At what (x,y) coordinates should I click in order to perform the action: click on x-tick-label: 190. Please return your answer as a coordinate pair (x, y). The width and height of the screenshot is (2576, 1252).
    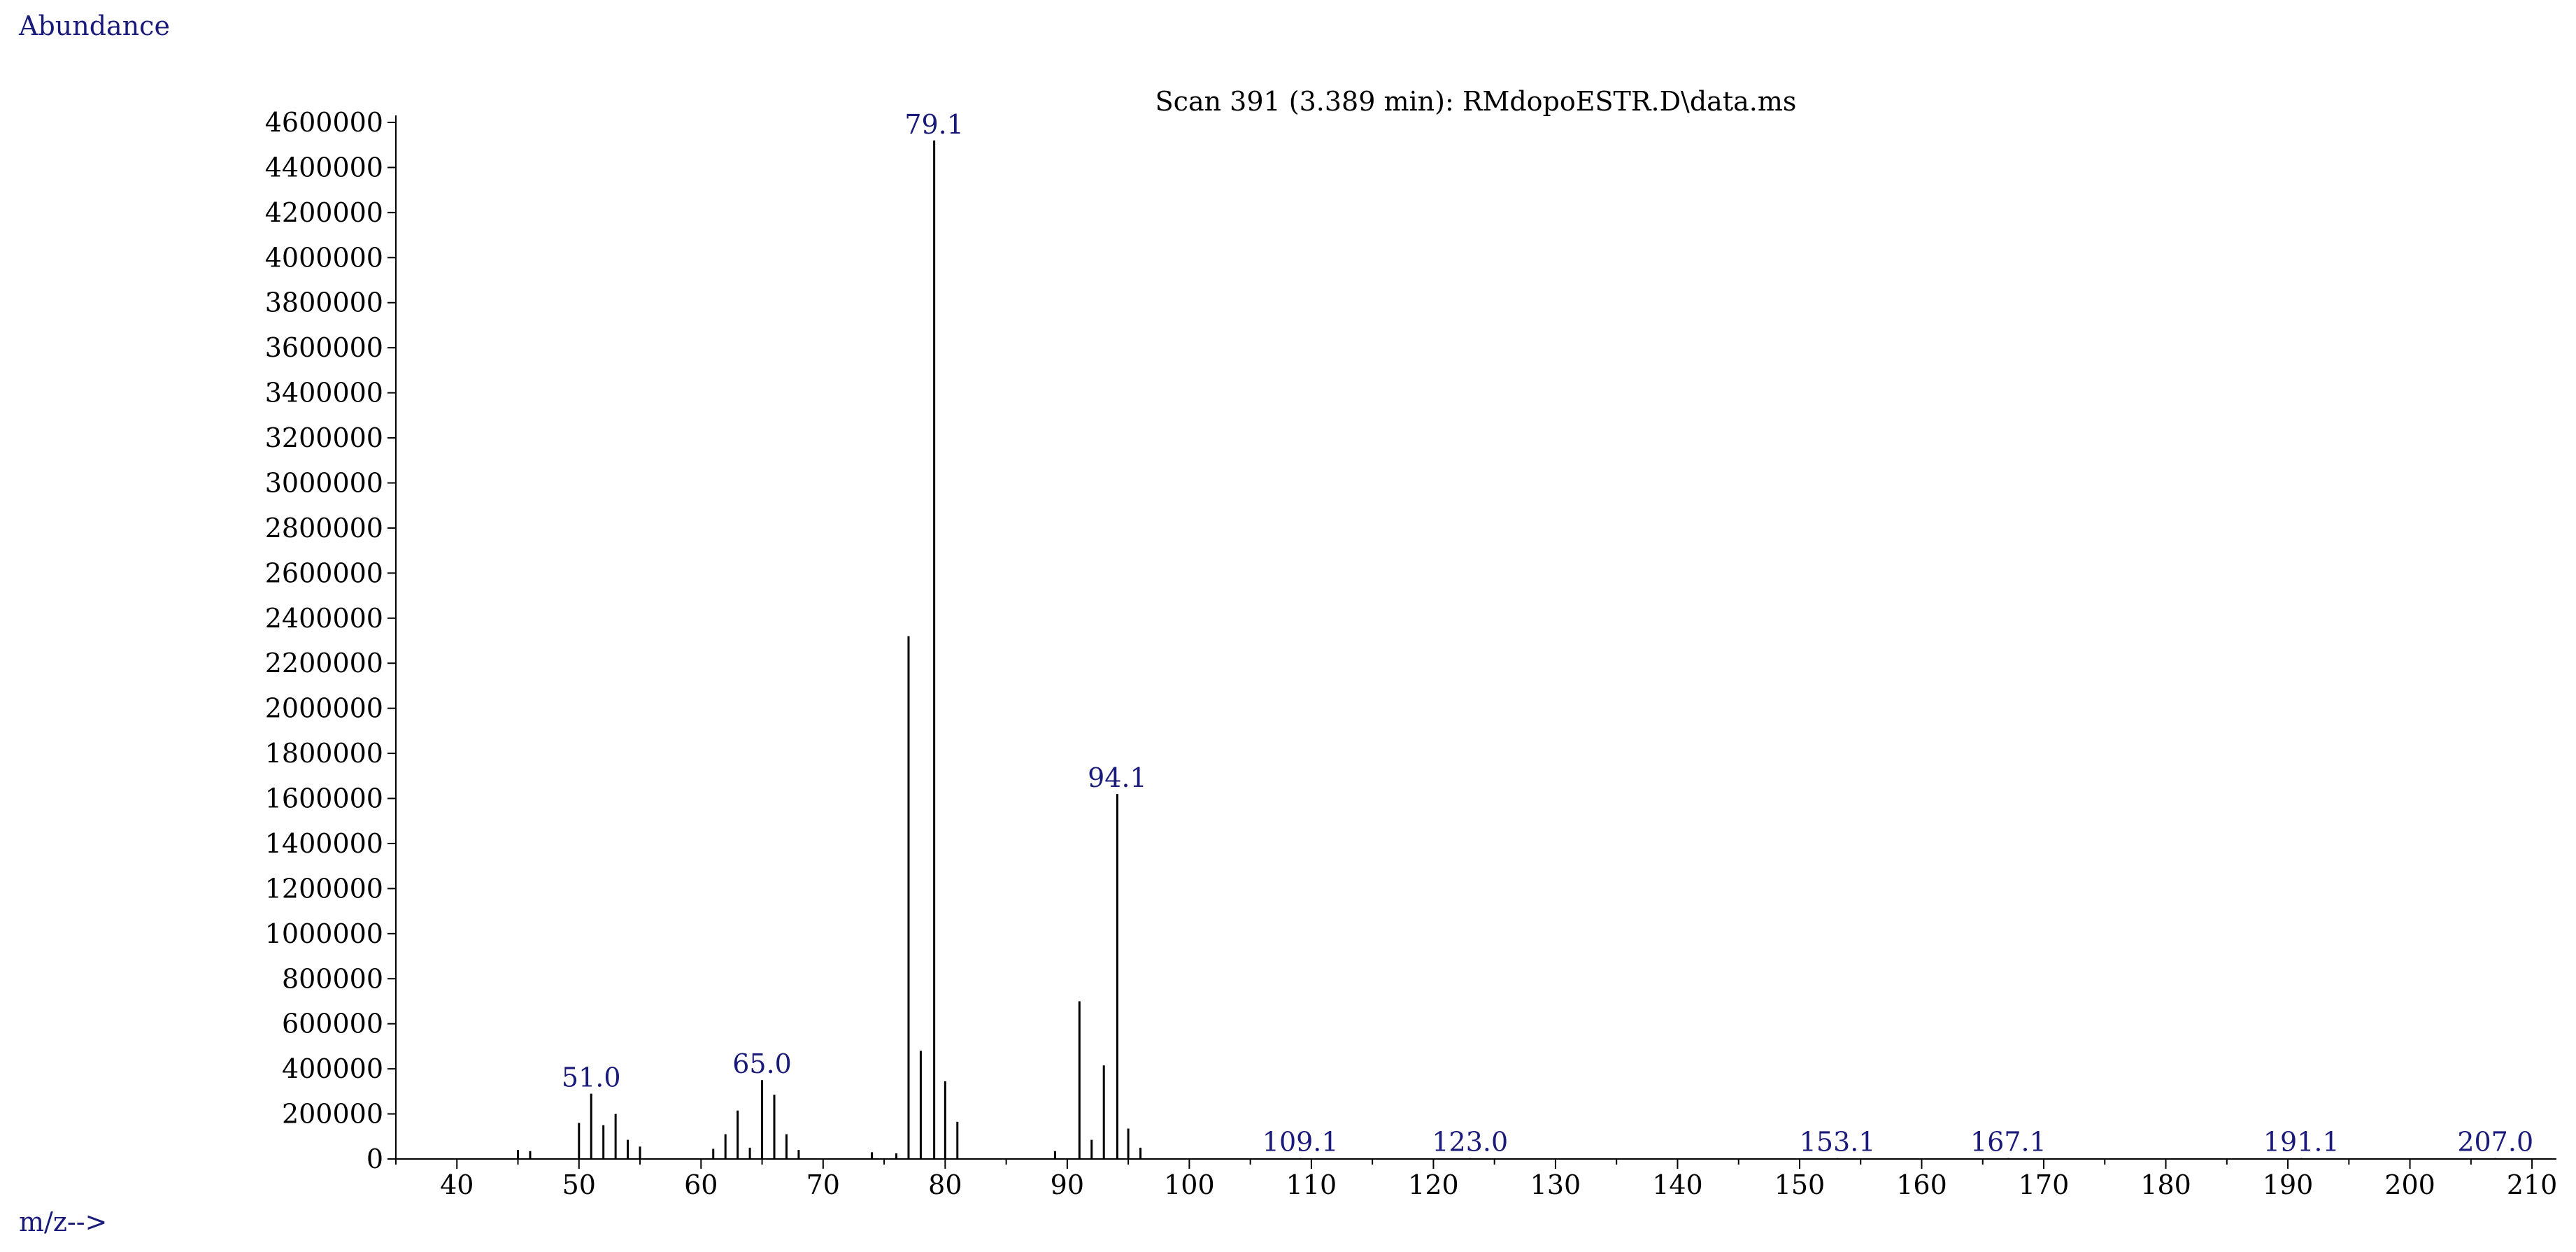
    Looking at the image, I should click on (2288, 1184).